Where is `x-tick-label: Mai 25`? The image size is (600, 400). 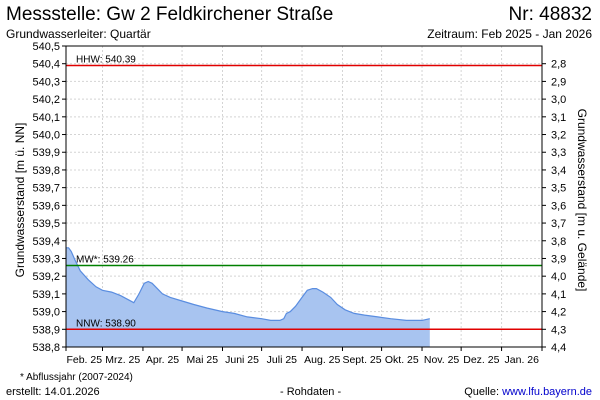 x-tick-label: Mai 25 is located at coordinates (203, 360).